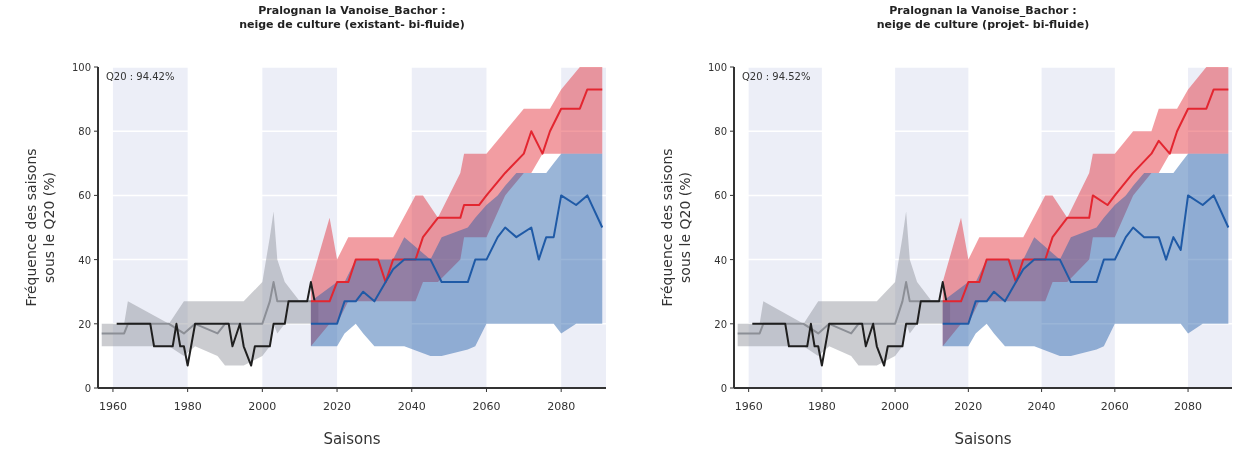  I want to click on annotation: Q20 : 94.52%, so click(776, 76).